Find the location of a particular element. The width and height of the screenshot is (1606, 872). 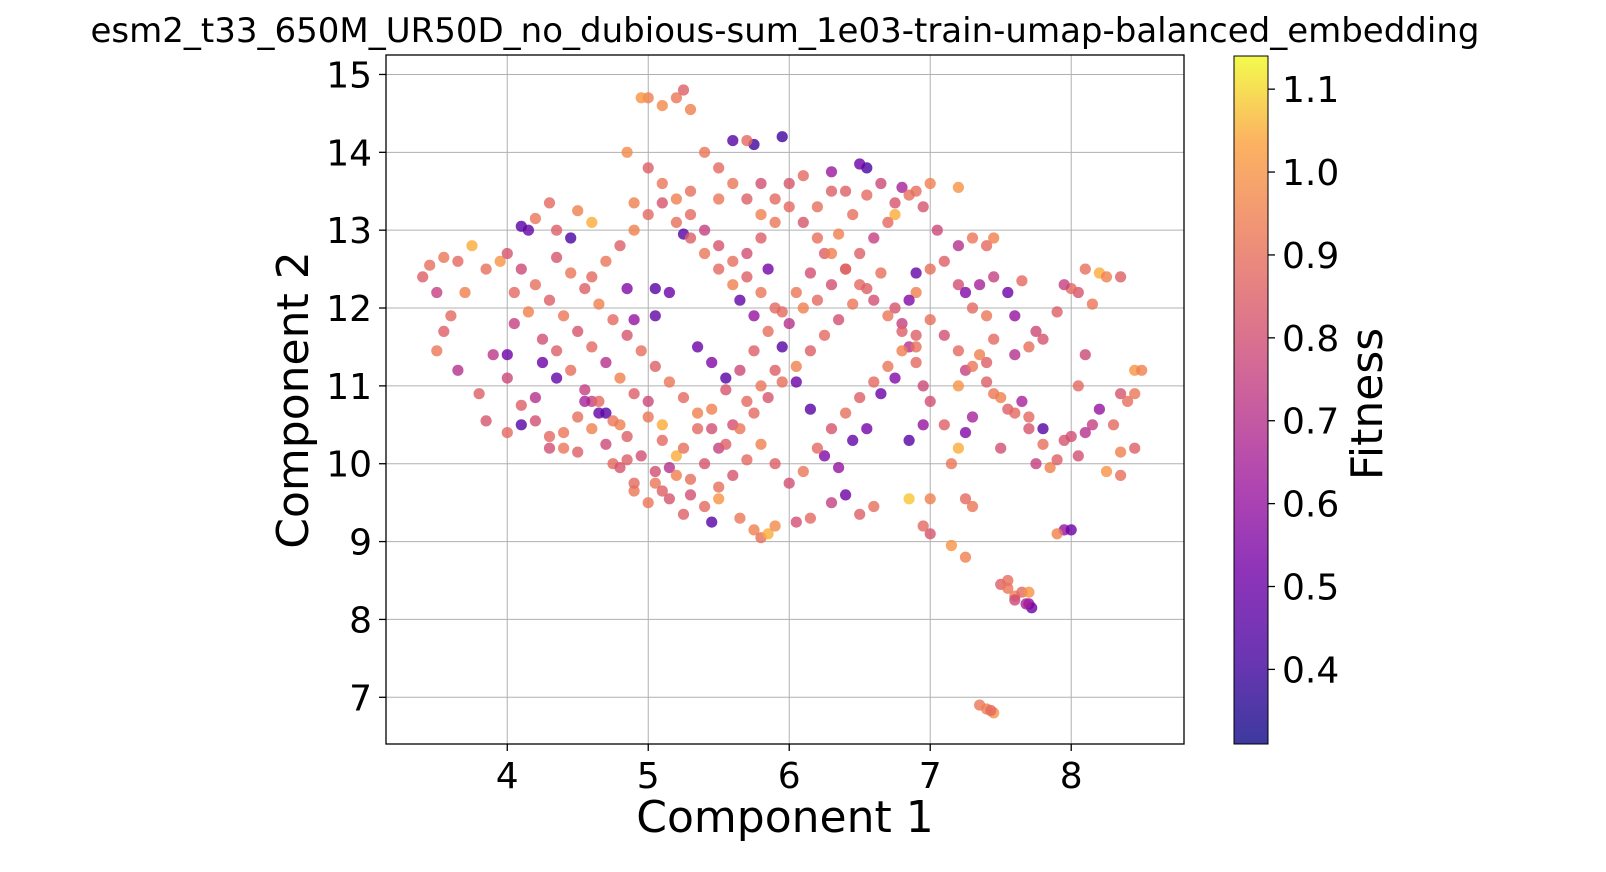

colorbar is located at coordinates (1251, 400).